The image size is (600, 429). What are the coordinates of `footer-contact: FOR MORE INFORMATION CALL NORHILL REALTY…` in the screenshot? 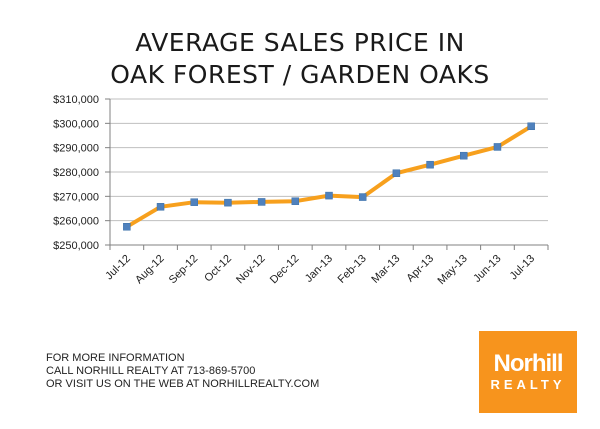 It's located at (182, 371).